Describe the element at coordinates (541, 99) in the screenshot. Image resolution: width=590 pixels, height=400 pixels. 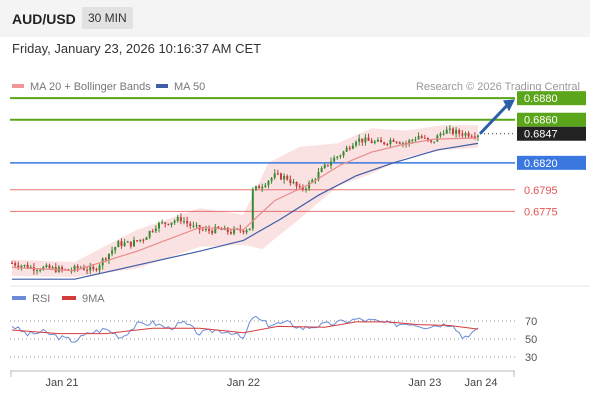
I see `level-label: 0.6880` at that location.